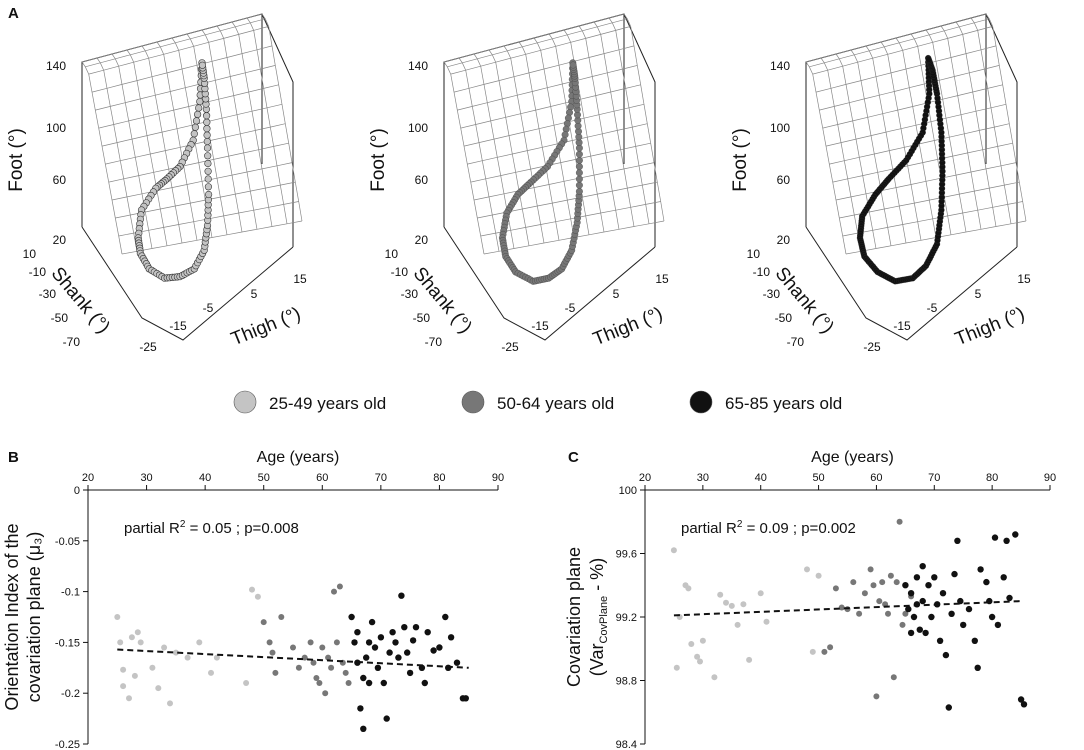 The height and width of the screenshot is (750, 1084). I want to click on y-tick-label: -0.15, so click(67, 643).